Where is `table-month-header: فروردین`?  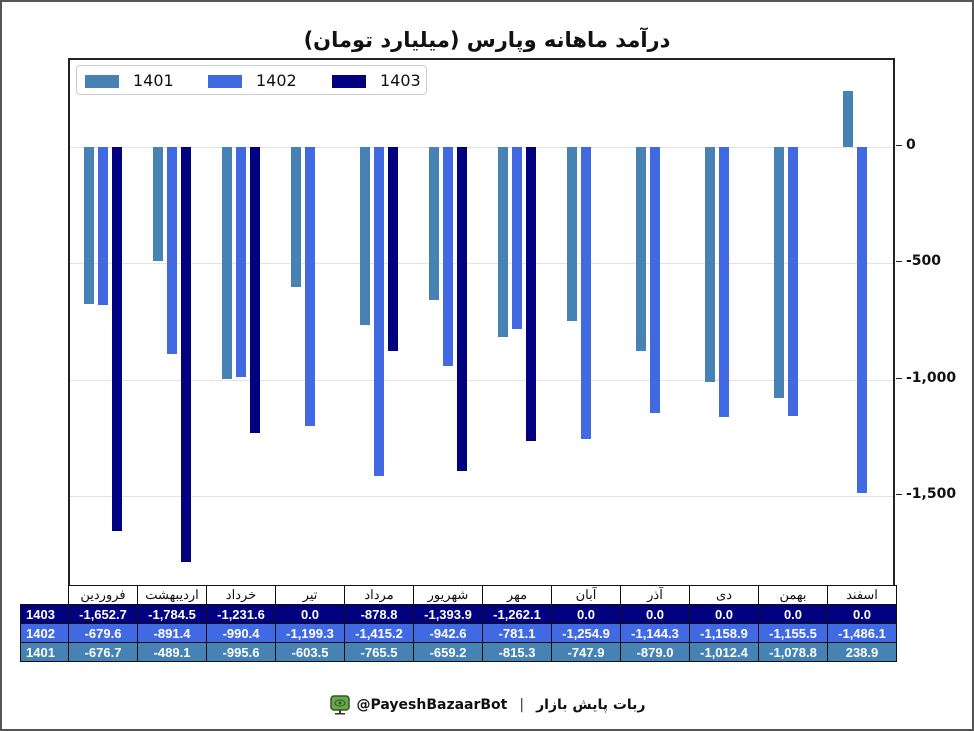
table-month-header: فروردین is located at coordinates (103, 595).